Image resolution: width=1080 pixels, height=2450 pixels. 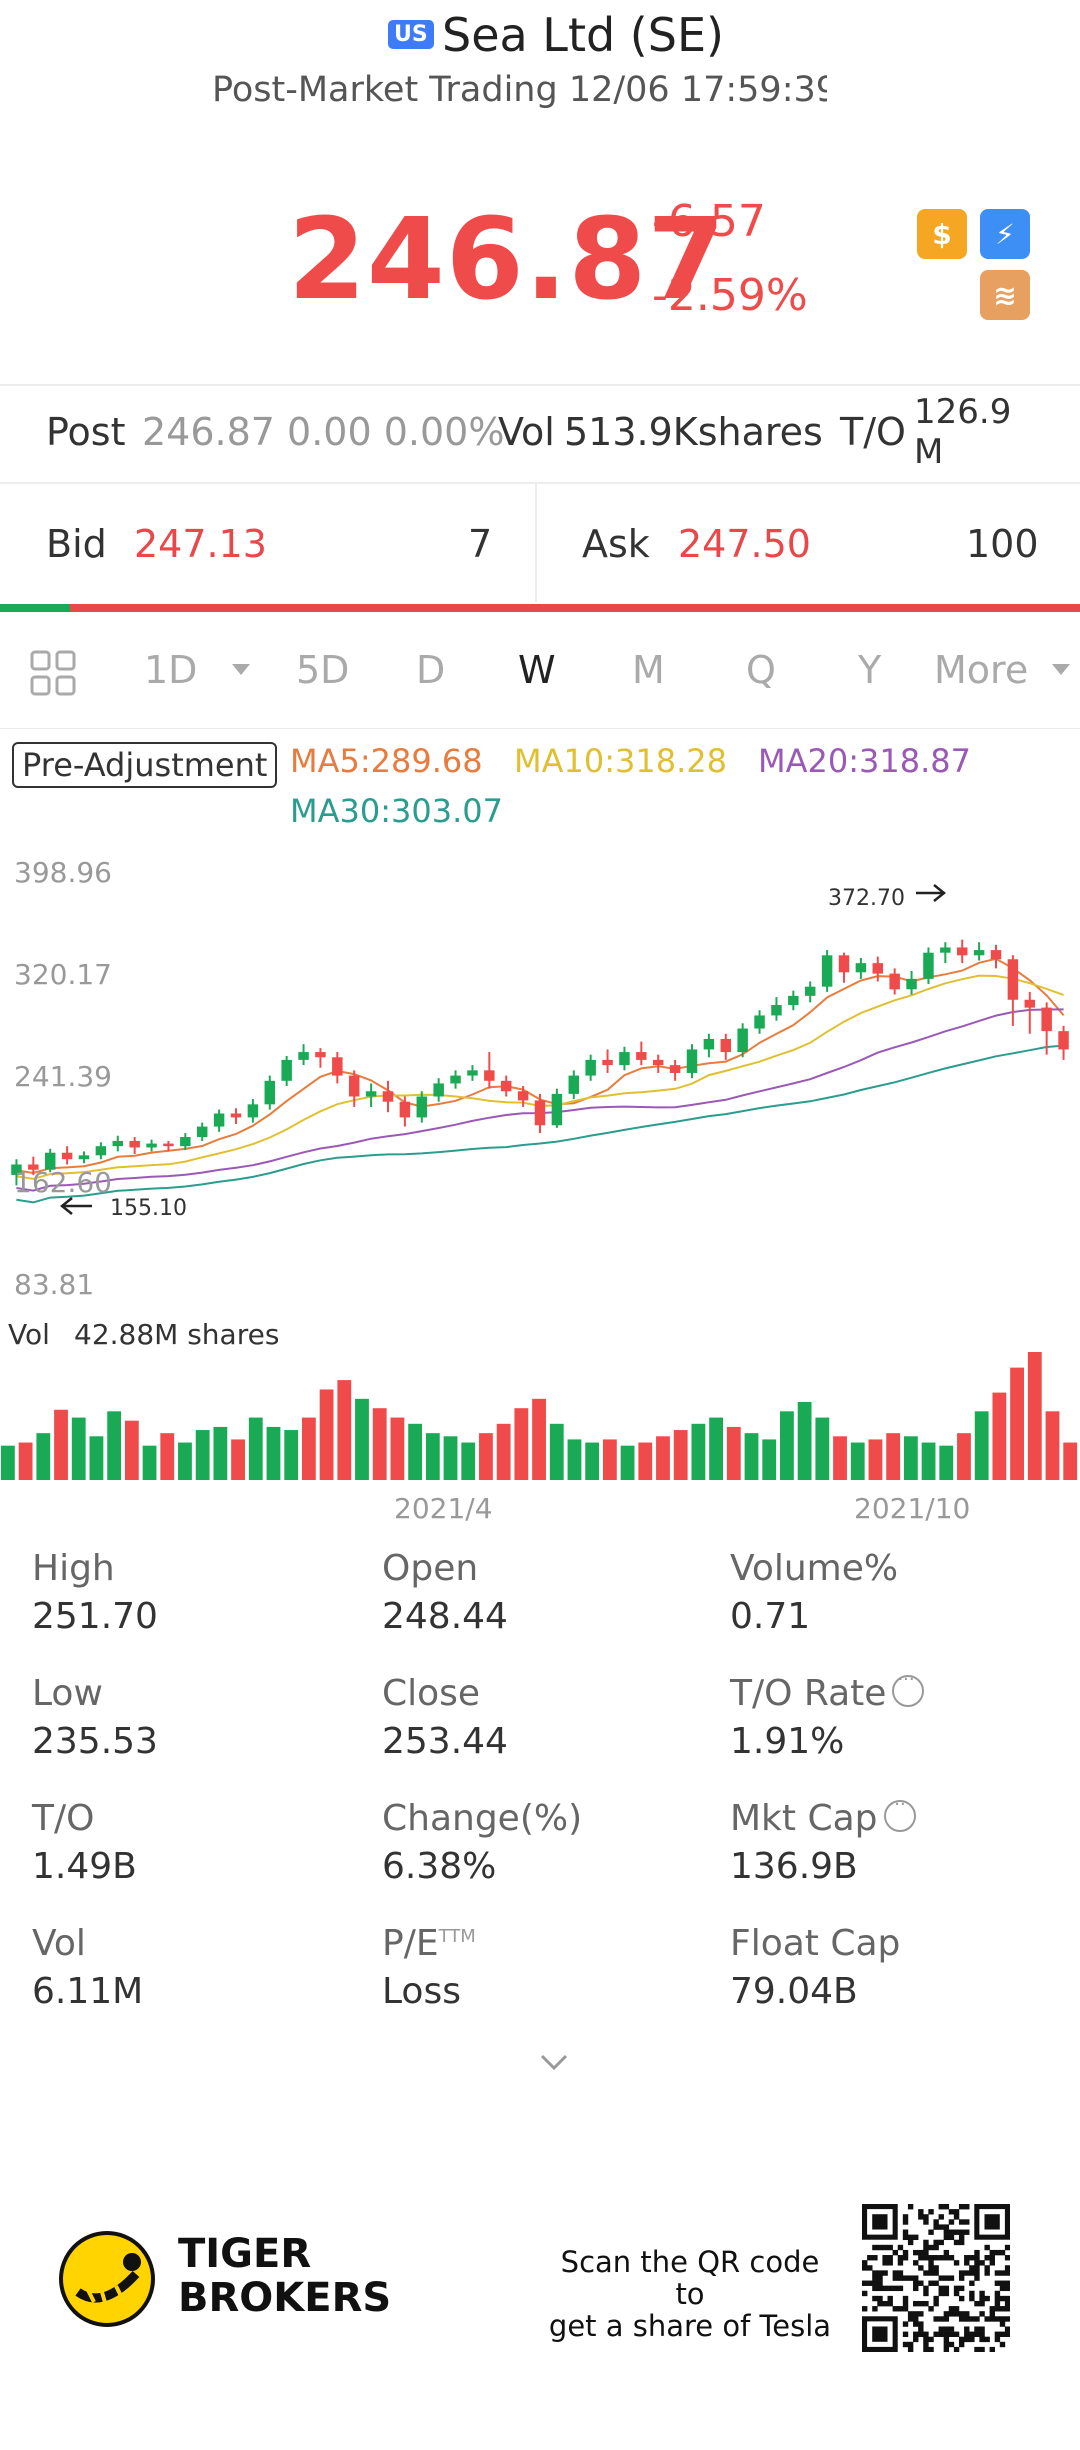 What do you see at coordinates (815, 1943) in the screenshot?
I see `stat-label: Float Cap` at bounding box center [815, 1943].